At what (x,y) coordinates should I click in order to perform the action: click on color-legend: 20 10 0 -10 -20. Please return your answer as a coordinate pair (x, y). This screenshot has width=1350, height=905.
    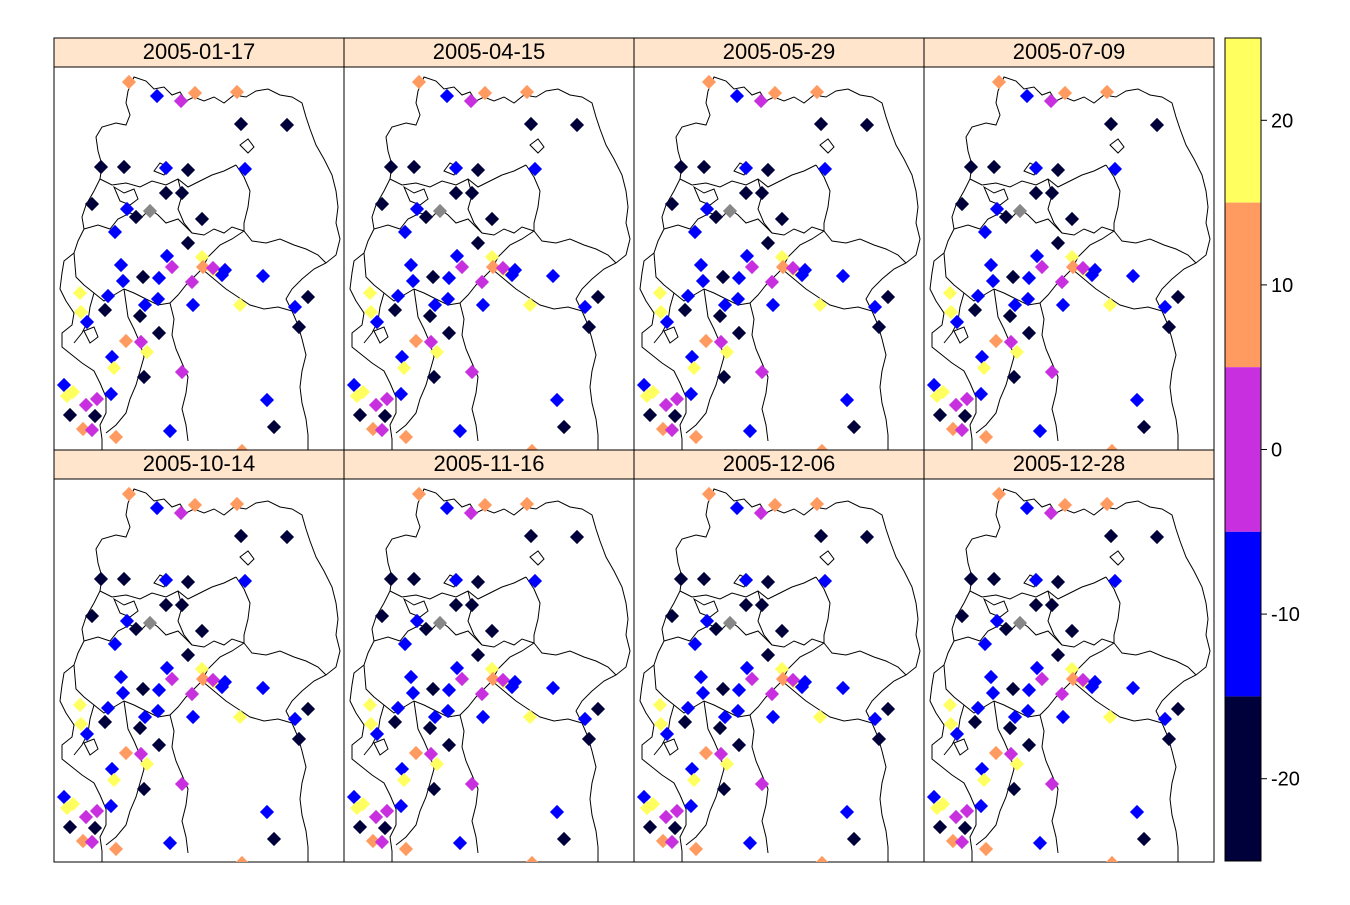
    Looking at the image, I should click on (1262, 449).